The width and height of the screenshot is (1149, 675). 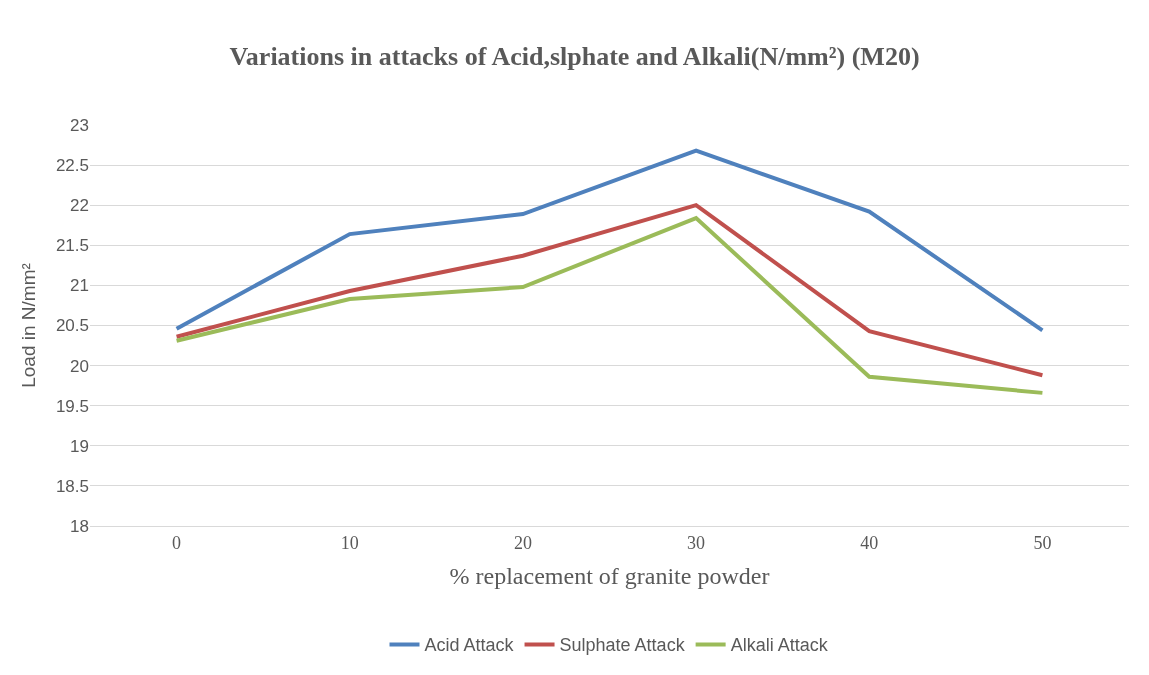 I want to click on y-tick-label: 19, so click(x=79, y=446).